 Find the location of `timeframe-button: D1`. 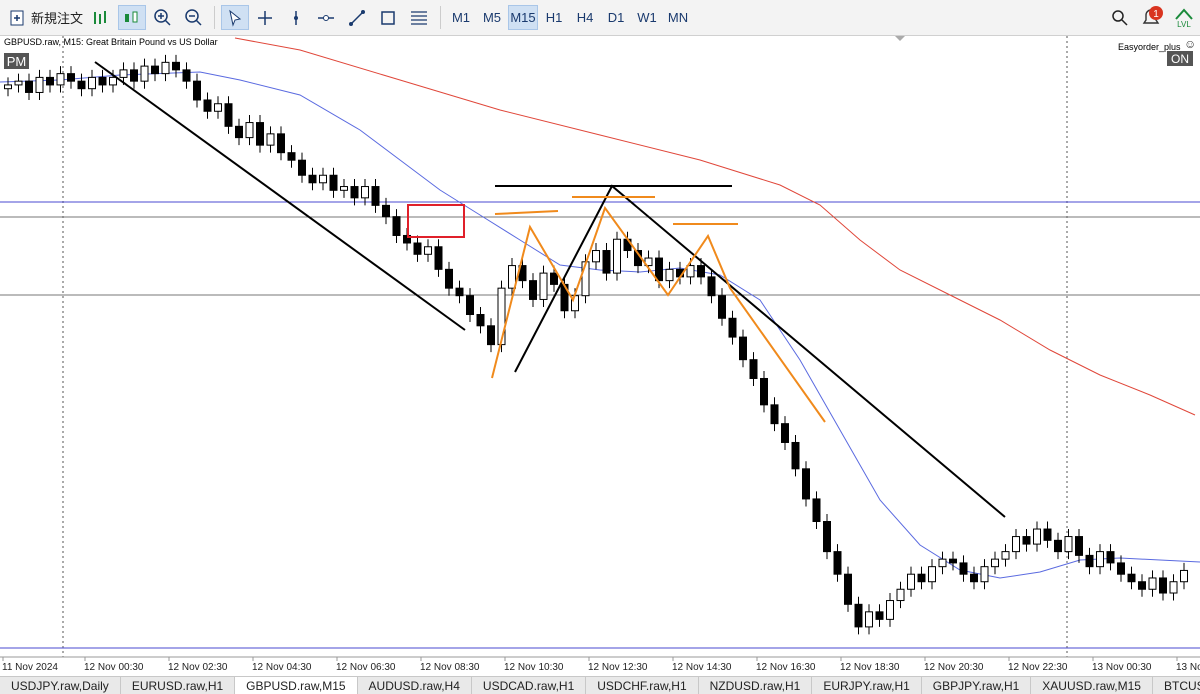

timeframe-button: D1 is located at coordinates (616, 17).